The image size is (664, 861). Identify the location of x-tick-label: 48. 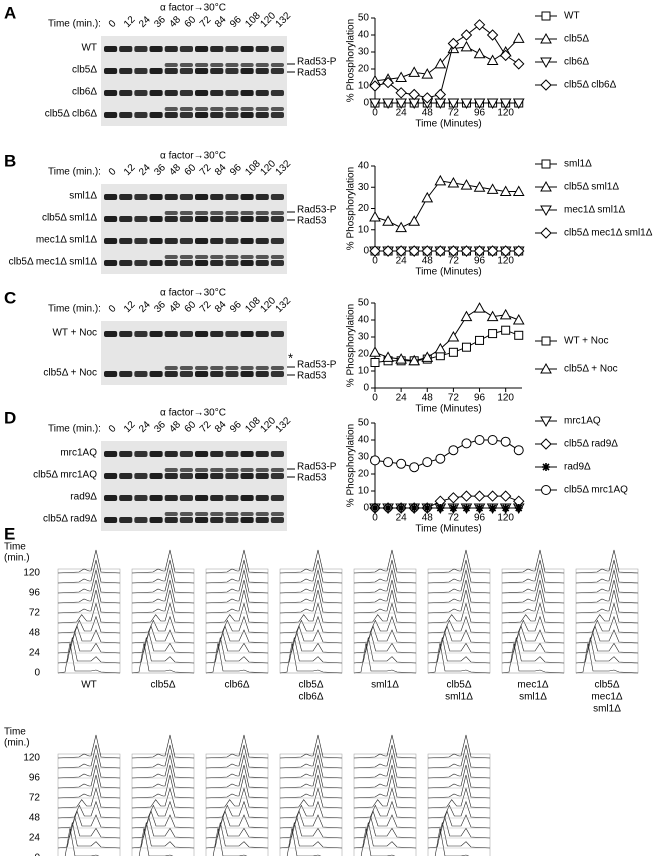
(428, 113).